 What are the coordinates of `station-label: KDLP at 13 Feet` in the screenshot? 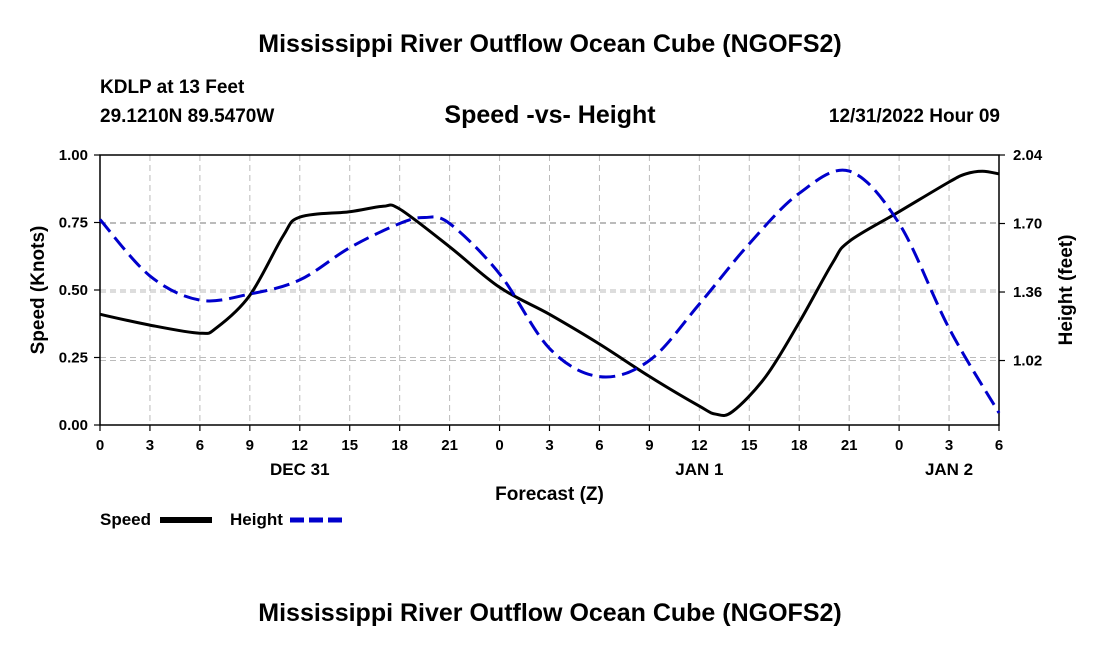 It's located at (172, 87).